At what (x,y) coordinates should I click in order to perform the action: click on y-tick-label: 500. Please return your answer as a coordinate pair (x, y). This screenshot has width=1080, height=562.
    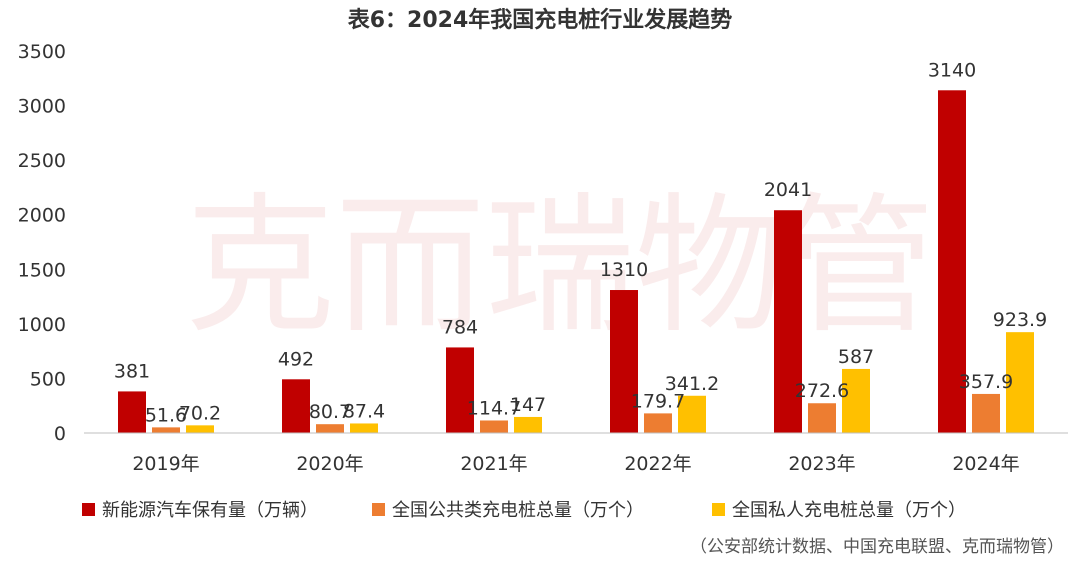
    Looking at the image, I should click on (48, 379).